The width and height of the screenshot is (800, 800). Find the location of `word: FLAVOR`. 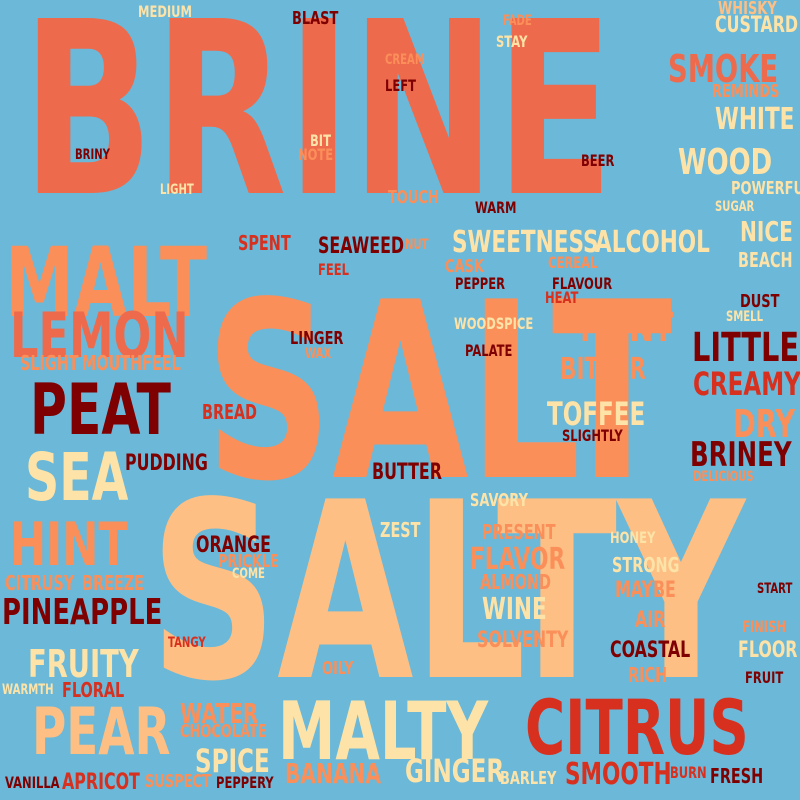

word: FLAVOR is located at coordinates (518, 559).